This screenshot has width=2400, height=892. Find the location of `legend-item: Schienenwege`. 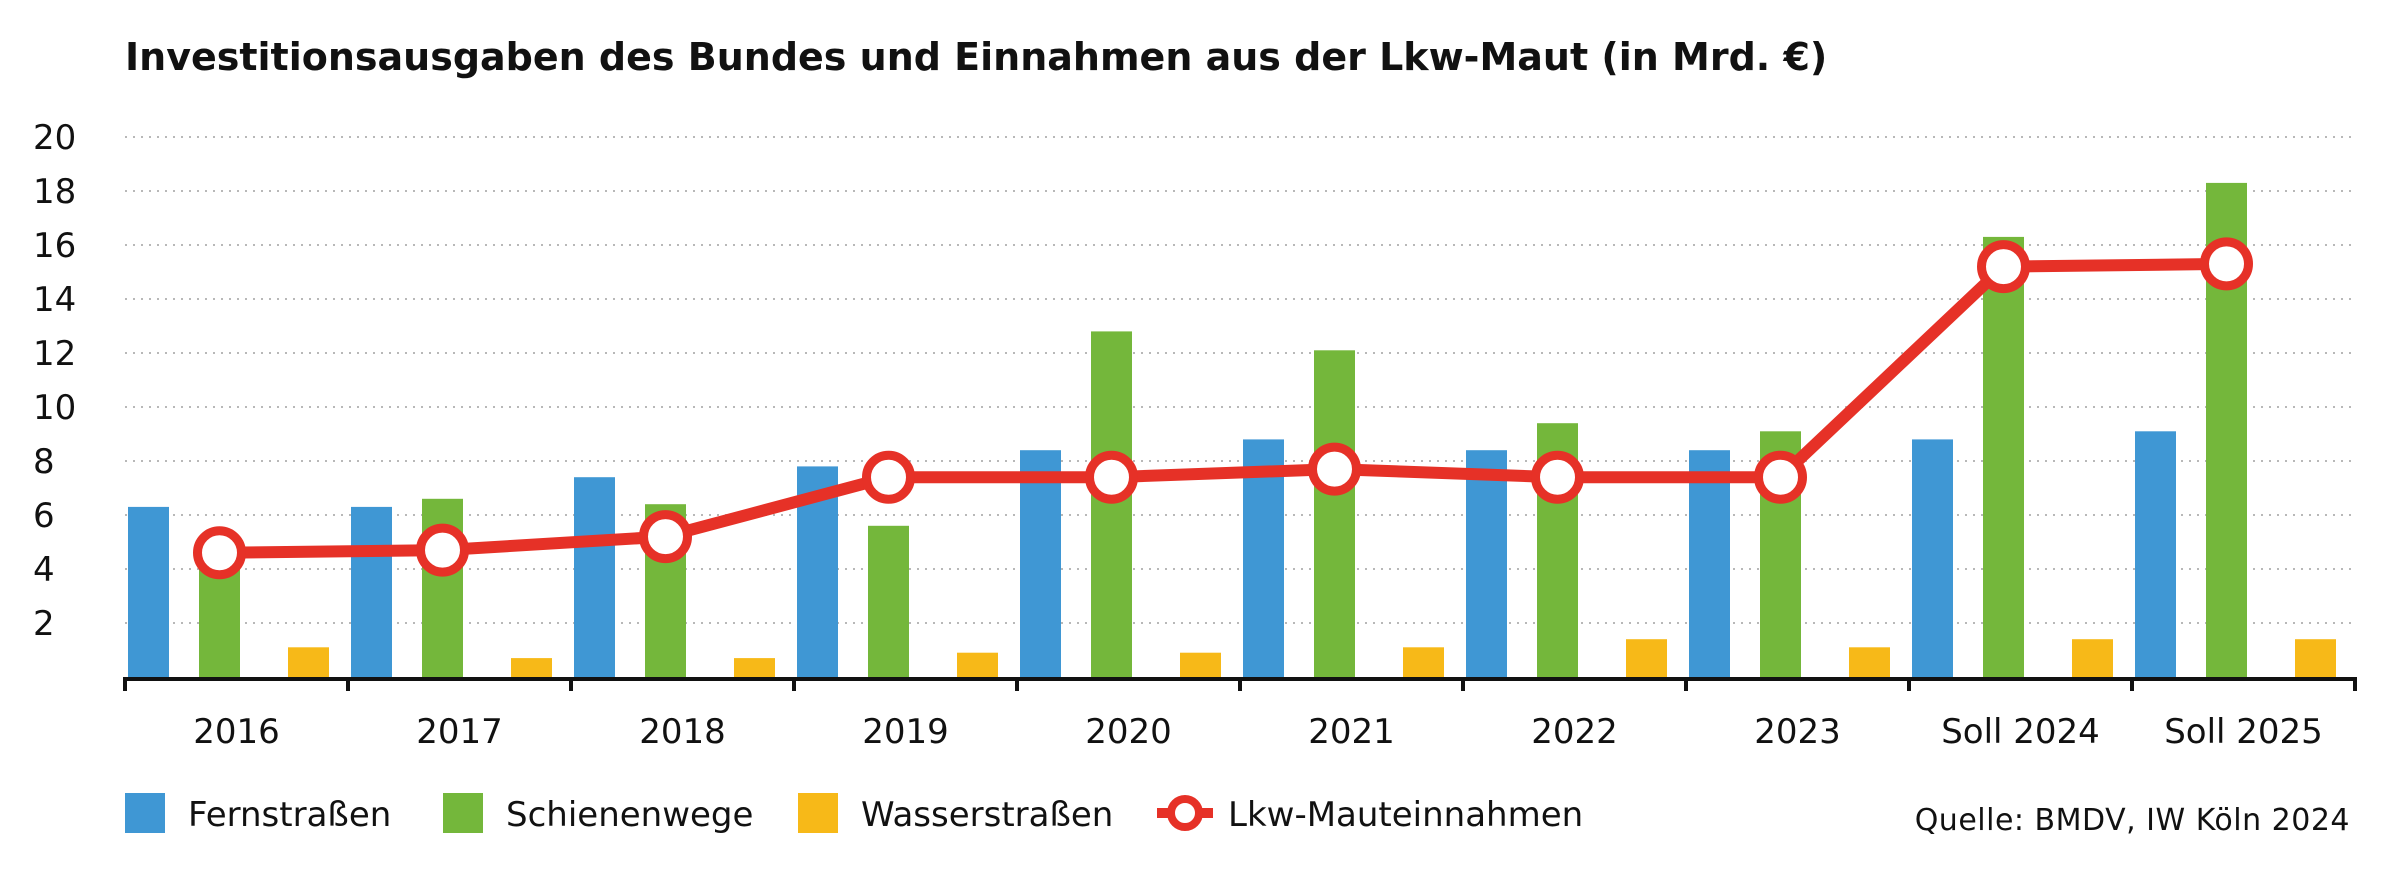

legend-item: Schienenwege is located at coordinates (598, 814).